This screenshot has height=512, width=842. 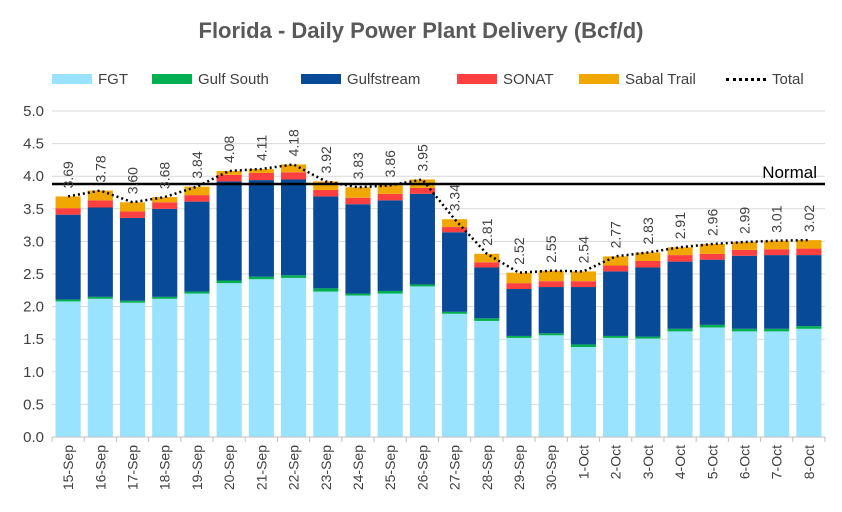 I want to click on x-tick-label: 22-Sep, so click(x=294, y=467).